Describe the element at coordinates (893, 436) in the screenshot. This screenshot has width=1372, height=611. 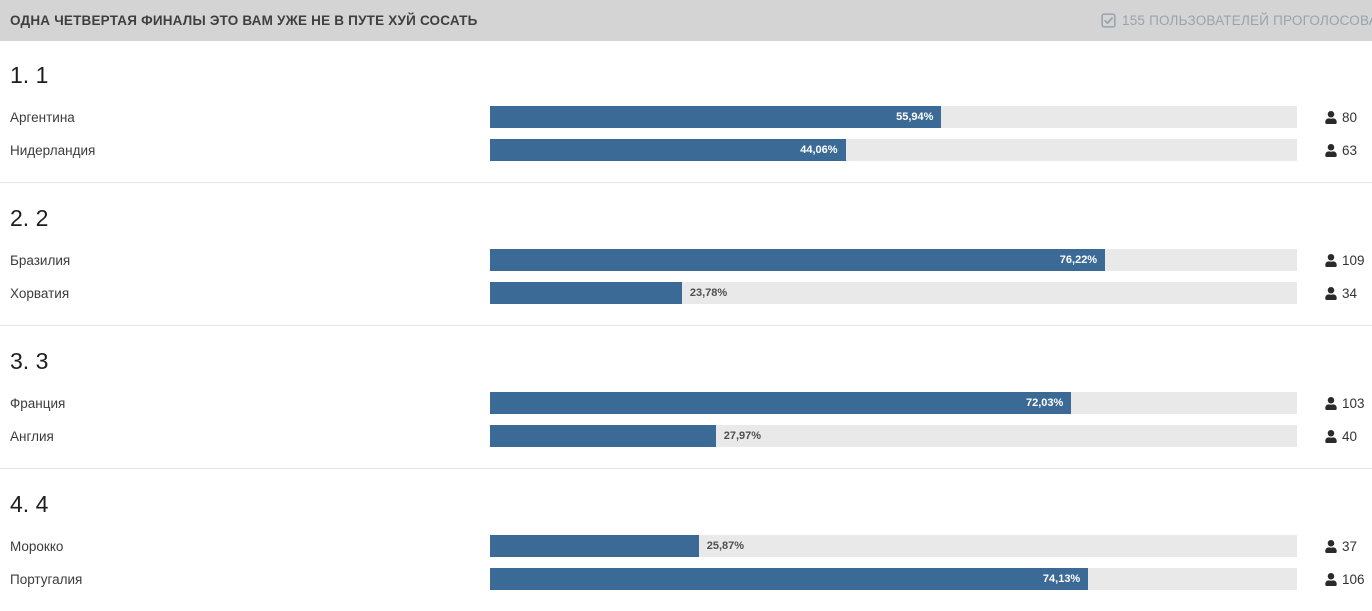
I see `result-bar-track: 27,97%` at that location.